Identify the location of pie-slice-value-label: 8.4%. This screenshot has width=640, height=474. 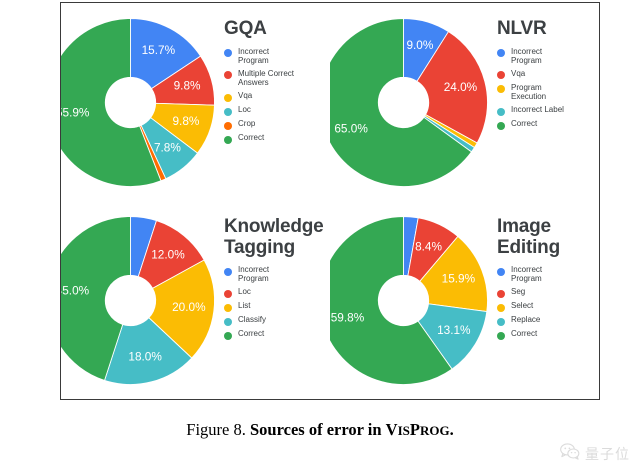
(428, 246).